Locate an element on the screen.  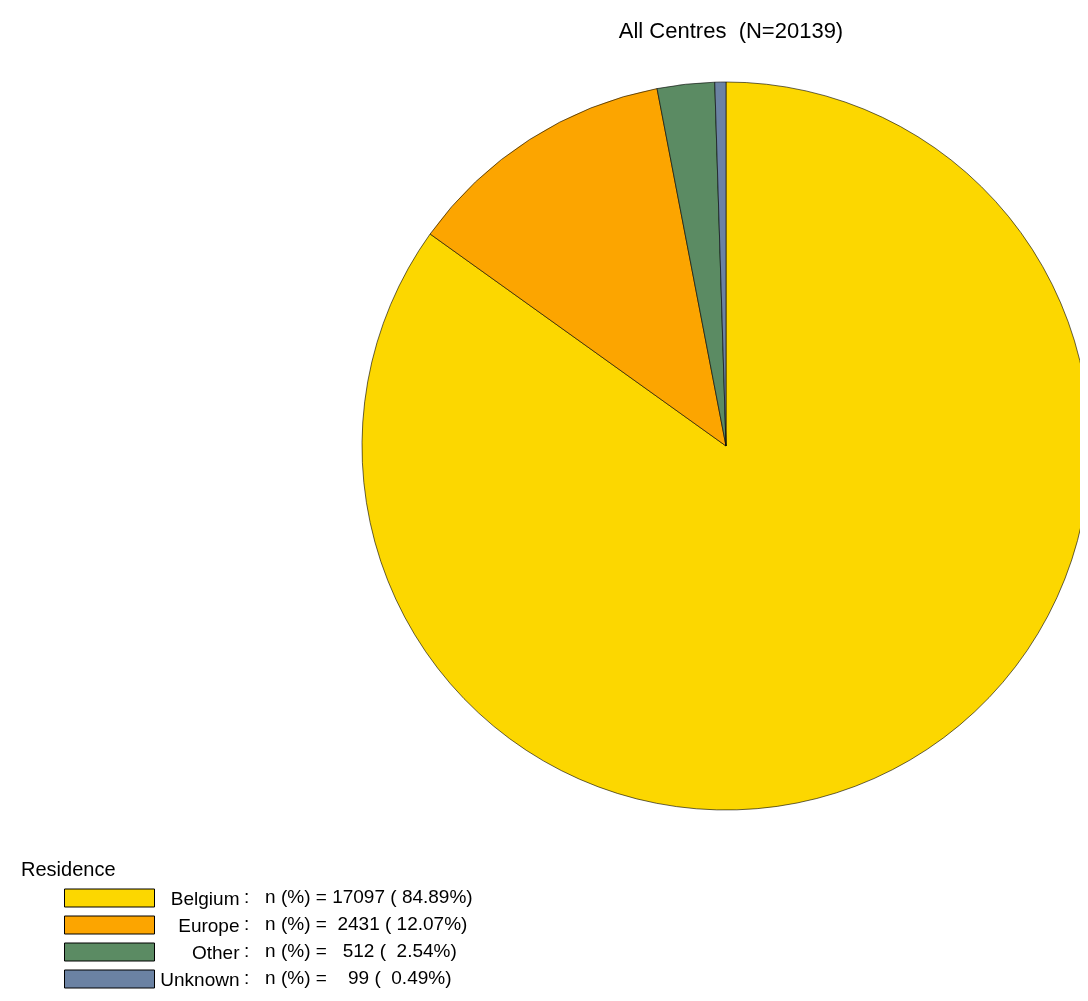
data-label: : n (%) = 2431 ( 12.07%) is located at coordinates (356, 923).